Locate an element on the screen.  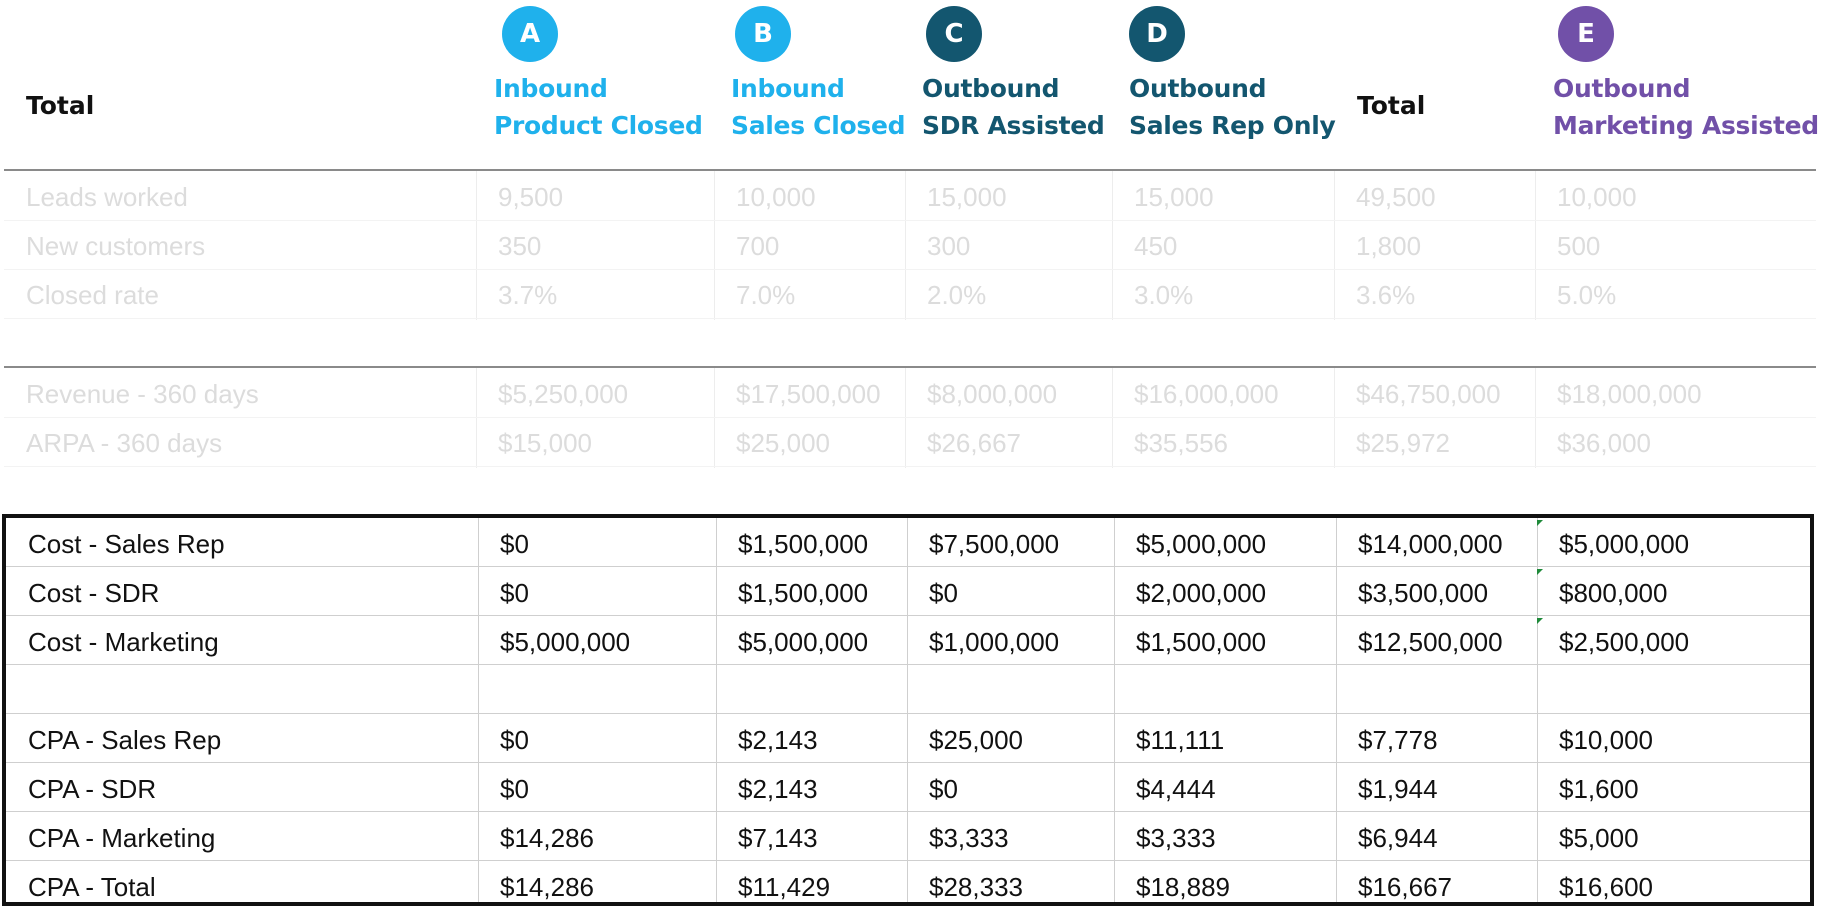
row-label: Leads worked is located at coordinates (107, 197).